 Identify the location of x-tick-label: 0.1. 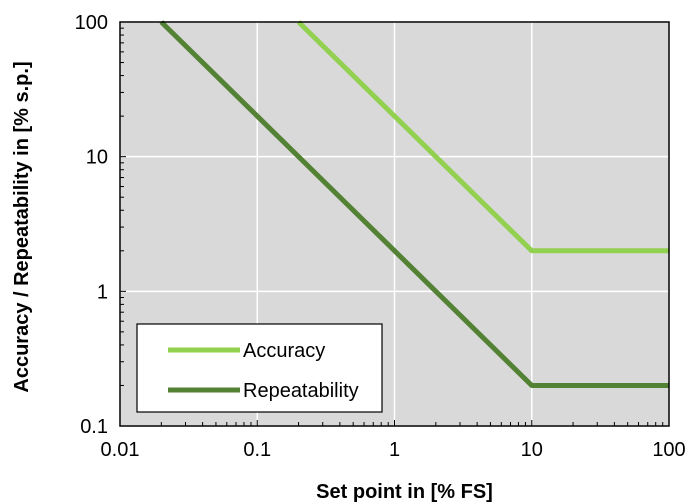
(257, 450).